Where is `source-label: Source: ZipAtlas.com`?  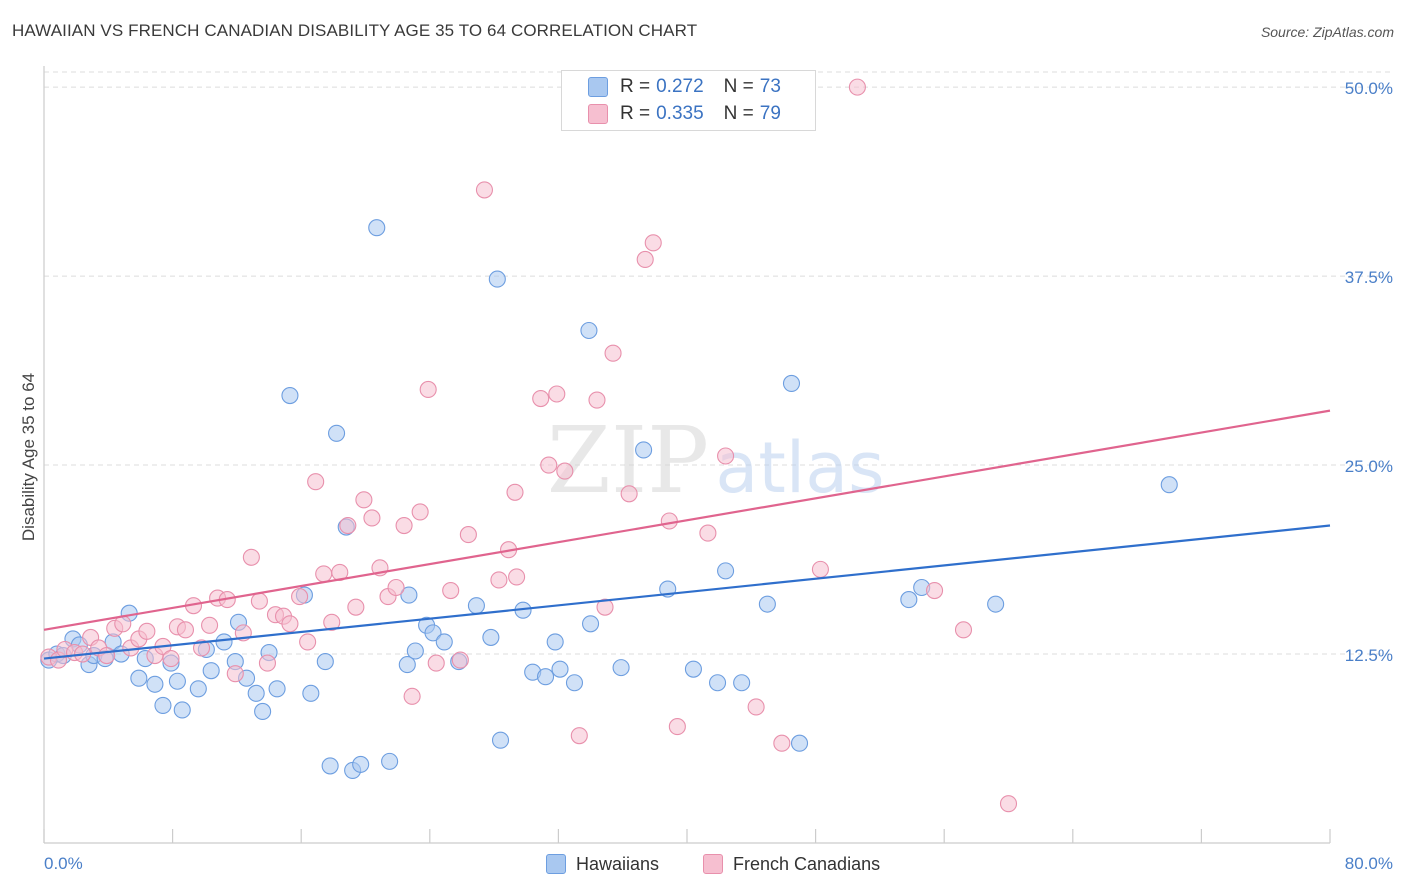
source-label: Source: ZipAtlas.com is located at coordinates (1327, 32).